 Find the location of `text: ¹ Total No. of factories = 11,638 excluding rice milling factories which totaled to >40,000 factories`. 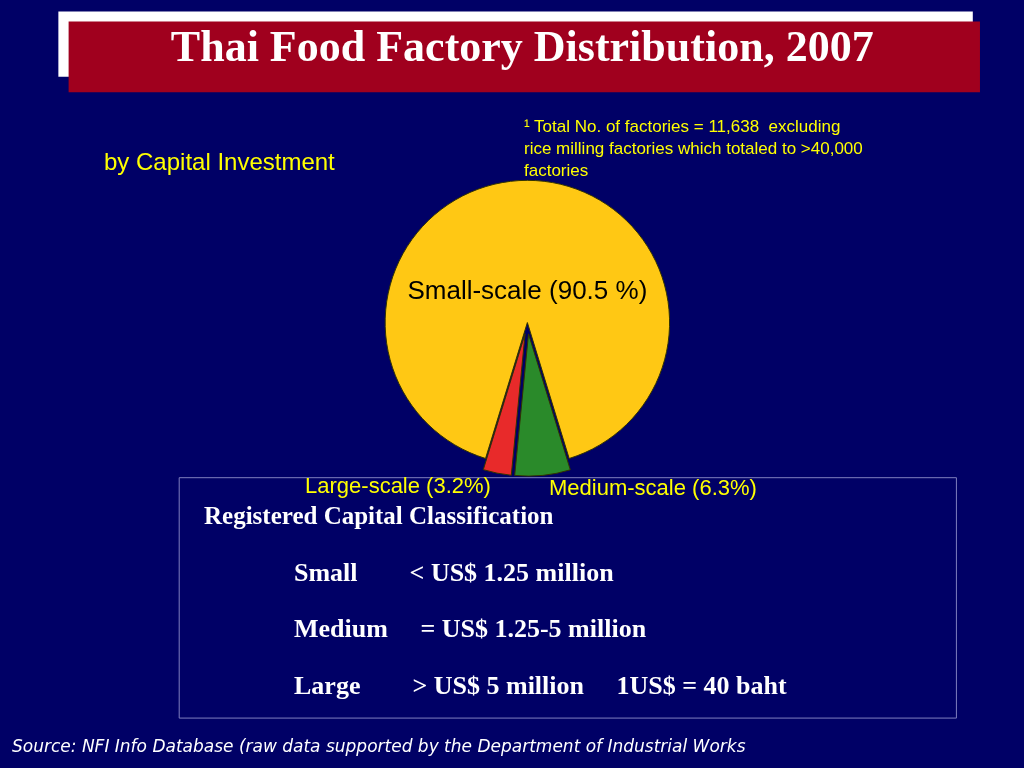

text: ¹ Total No. of factories = 11,638 excluding rice milling factories which totaled to >40,000 factories is located at coordinates (693, 149).